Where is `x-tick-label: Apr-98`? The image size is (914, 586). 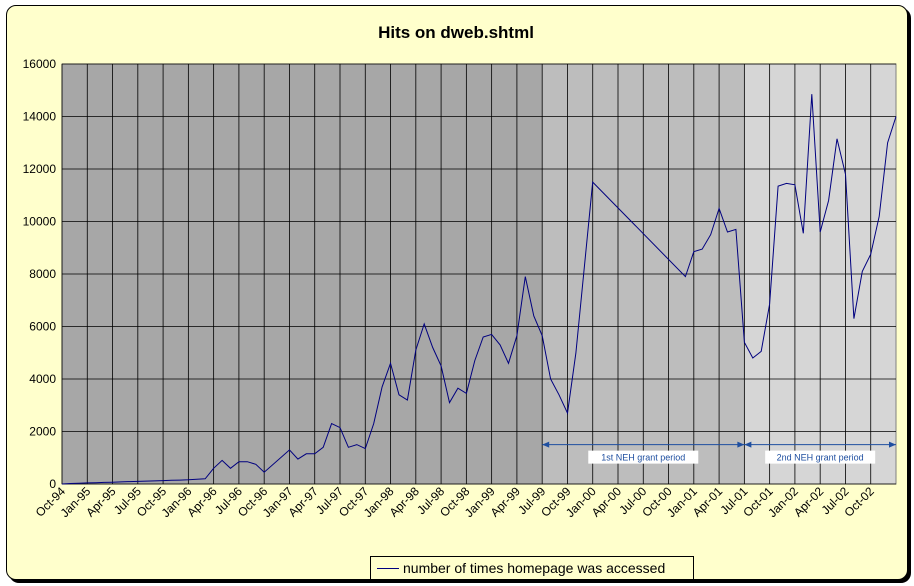
x-tick-label: Apr-98 is located at coordinates (405, 502).